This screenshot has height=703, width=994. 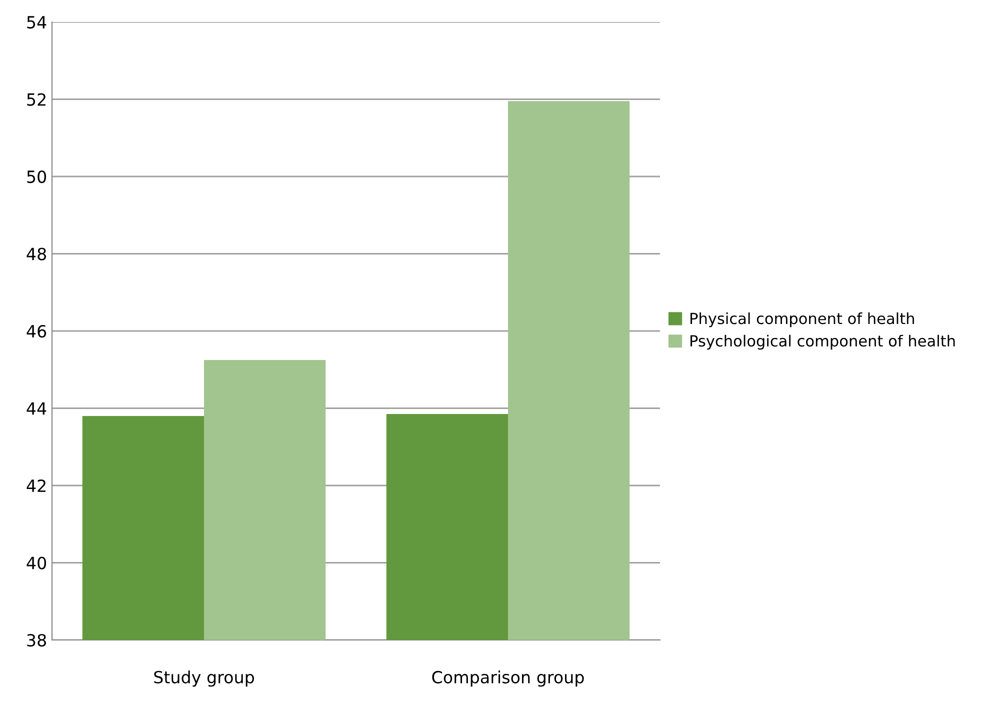 What do you see at coordinates (802, 320) in the screenshot?
I see `legend-label: Physical component of health` at bounding box center [802, 320].